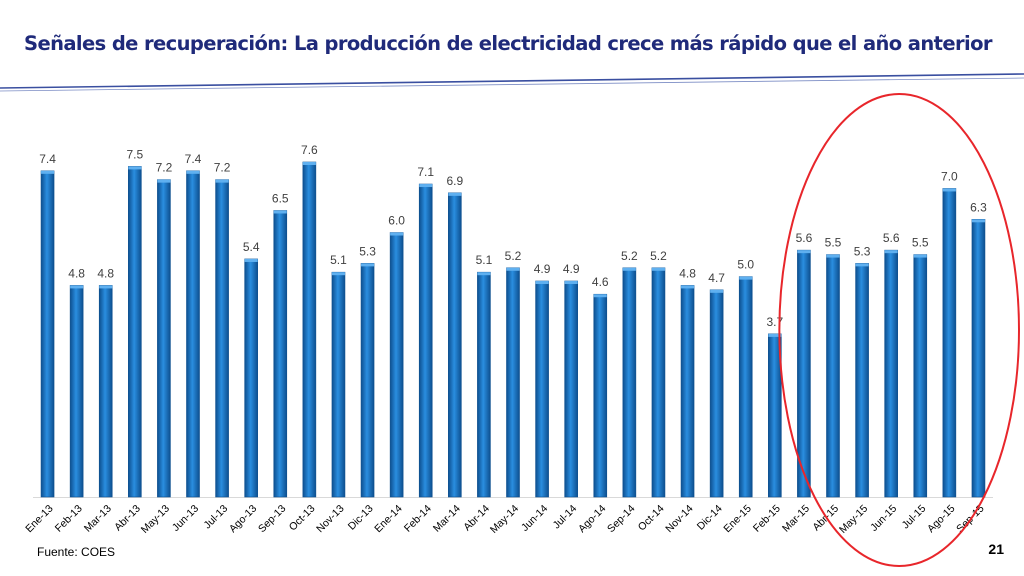 Image resolution: width=1024 pixels, height=576 pixels. Describe the element at coordinates (592, 519) in the screenshot. I see `x-tick-label: Ago-14` at that location.